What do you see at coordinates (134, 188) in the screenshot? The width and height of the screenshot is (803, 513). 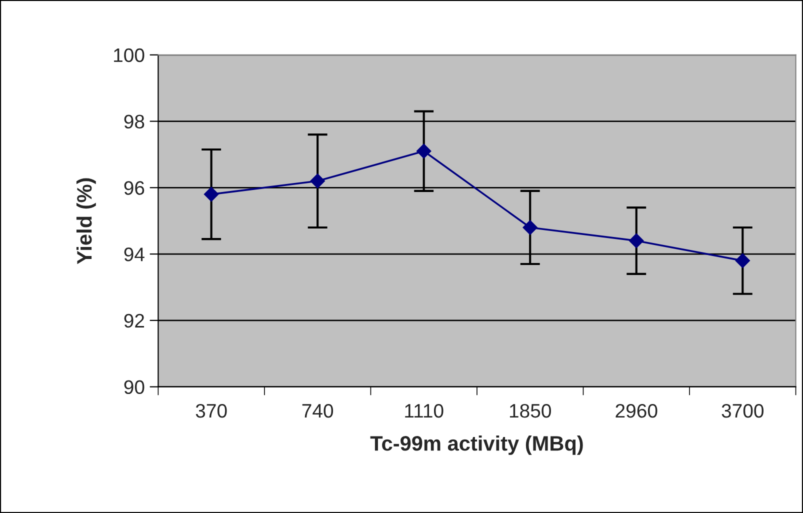 I see `y-tick-label: 96` at bounding box center [134, 188].